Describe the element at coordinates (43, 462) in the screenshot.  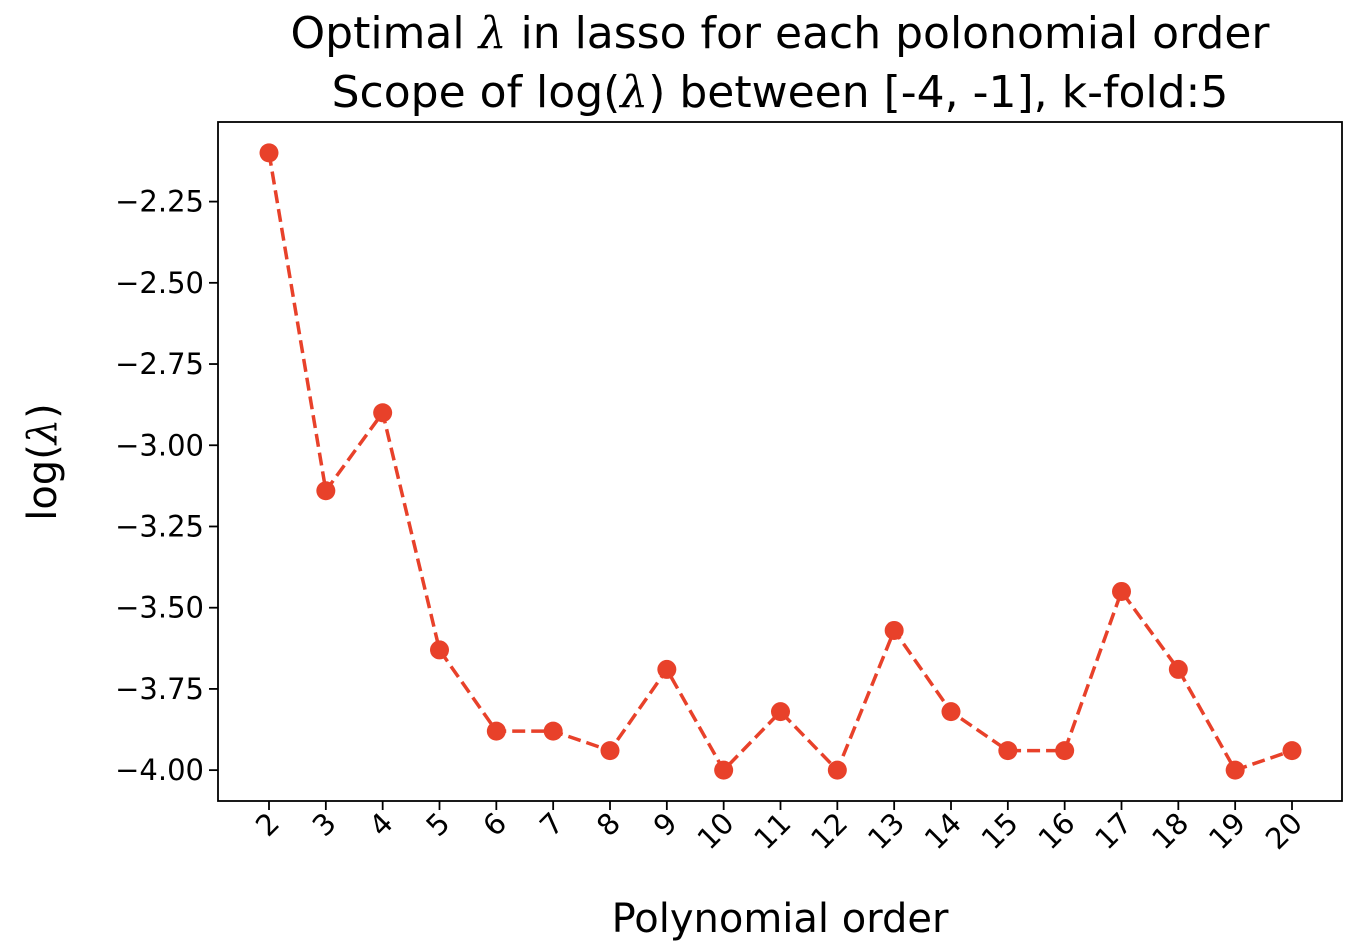
I see `y-axis-label: log(λ)` at that location.